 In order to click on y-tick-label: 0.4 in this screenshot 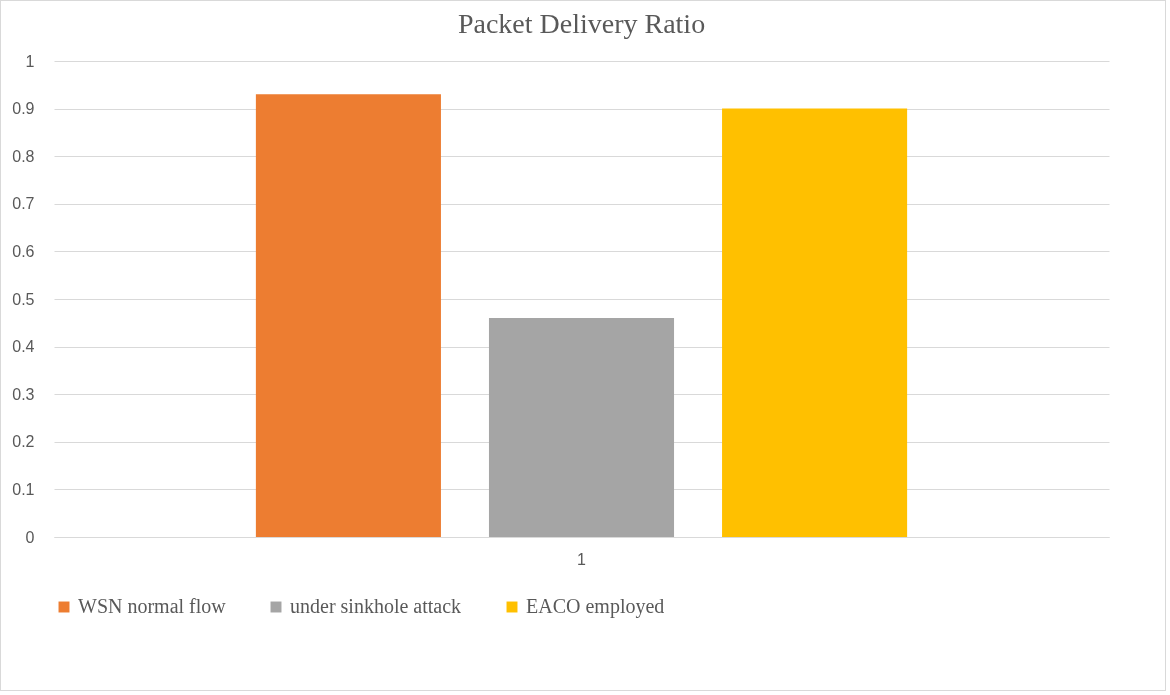, I will do `click(23, 347)`.